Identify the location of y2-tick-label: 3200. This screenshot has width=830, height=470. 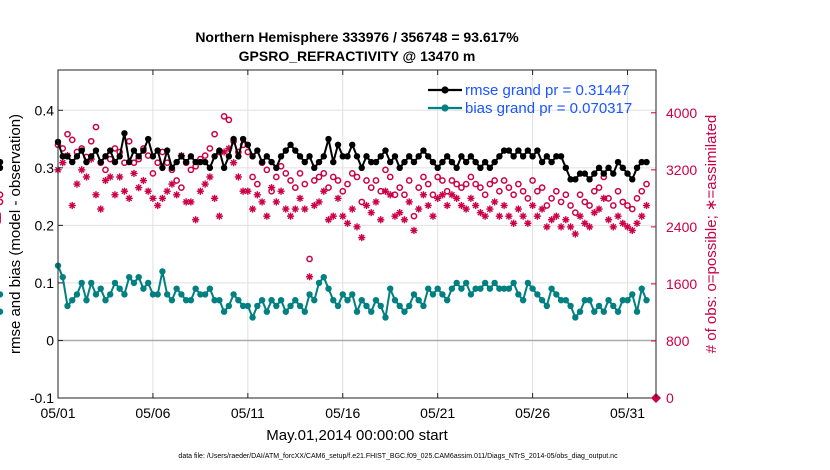
(681, 170).